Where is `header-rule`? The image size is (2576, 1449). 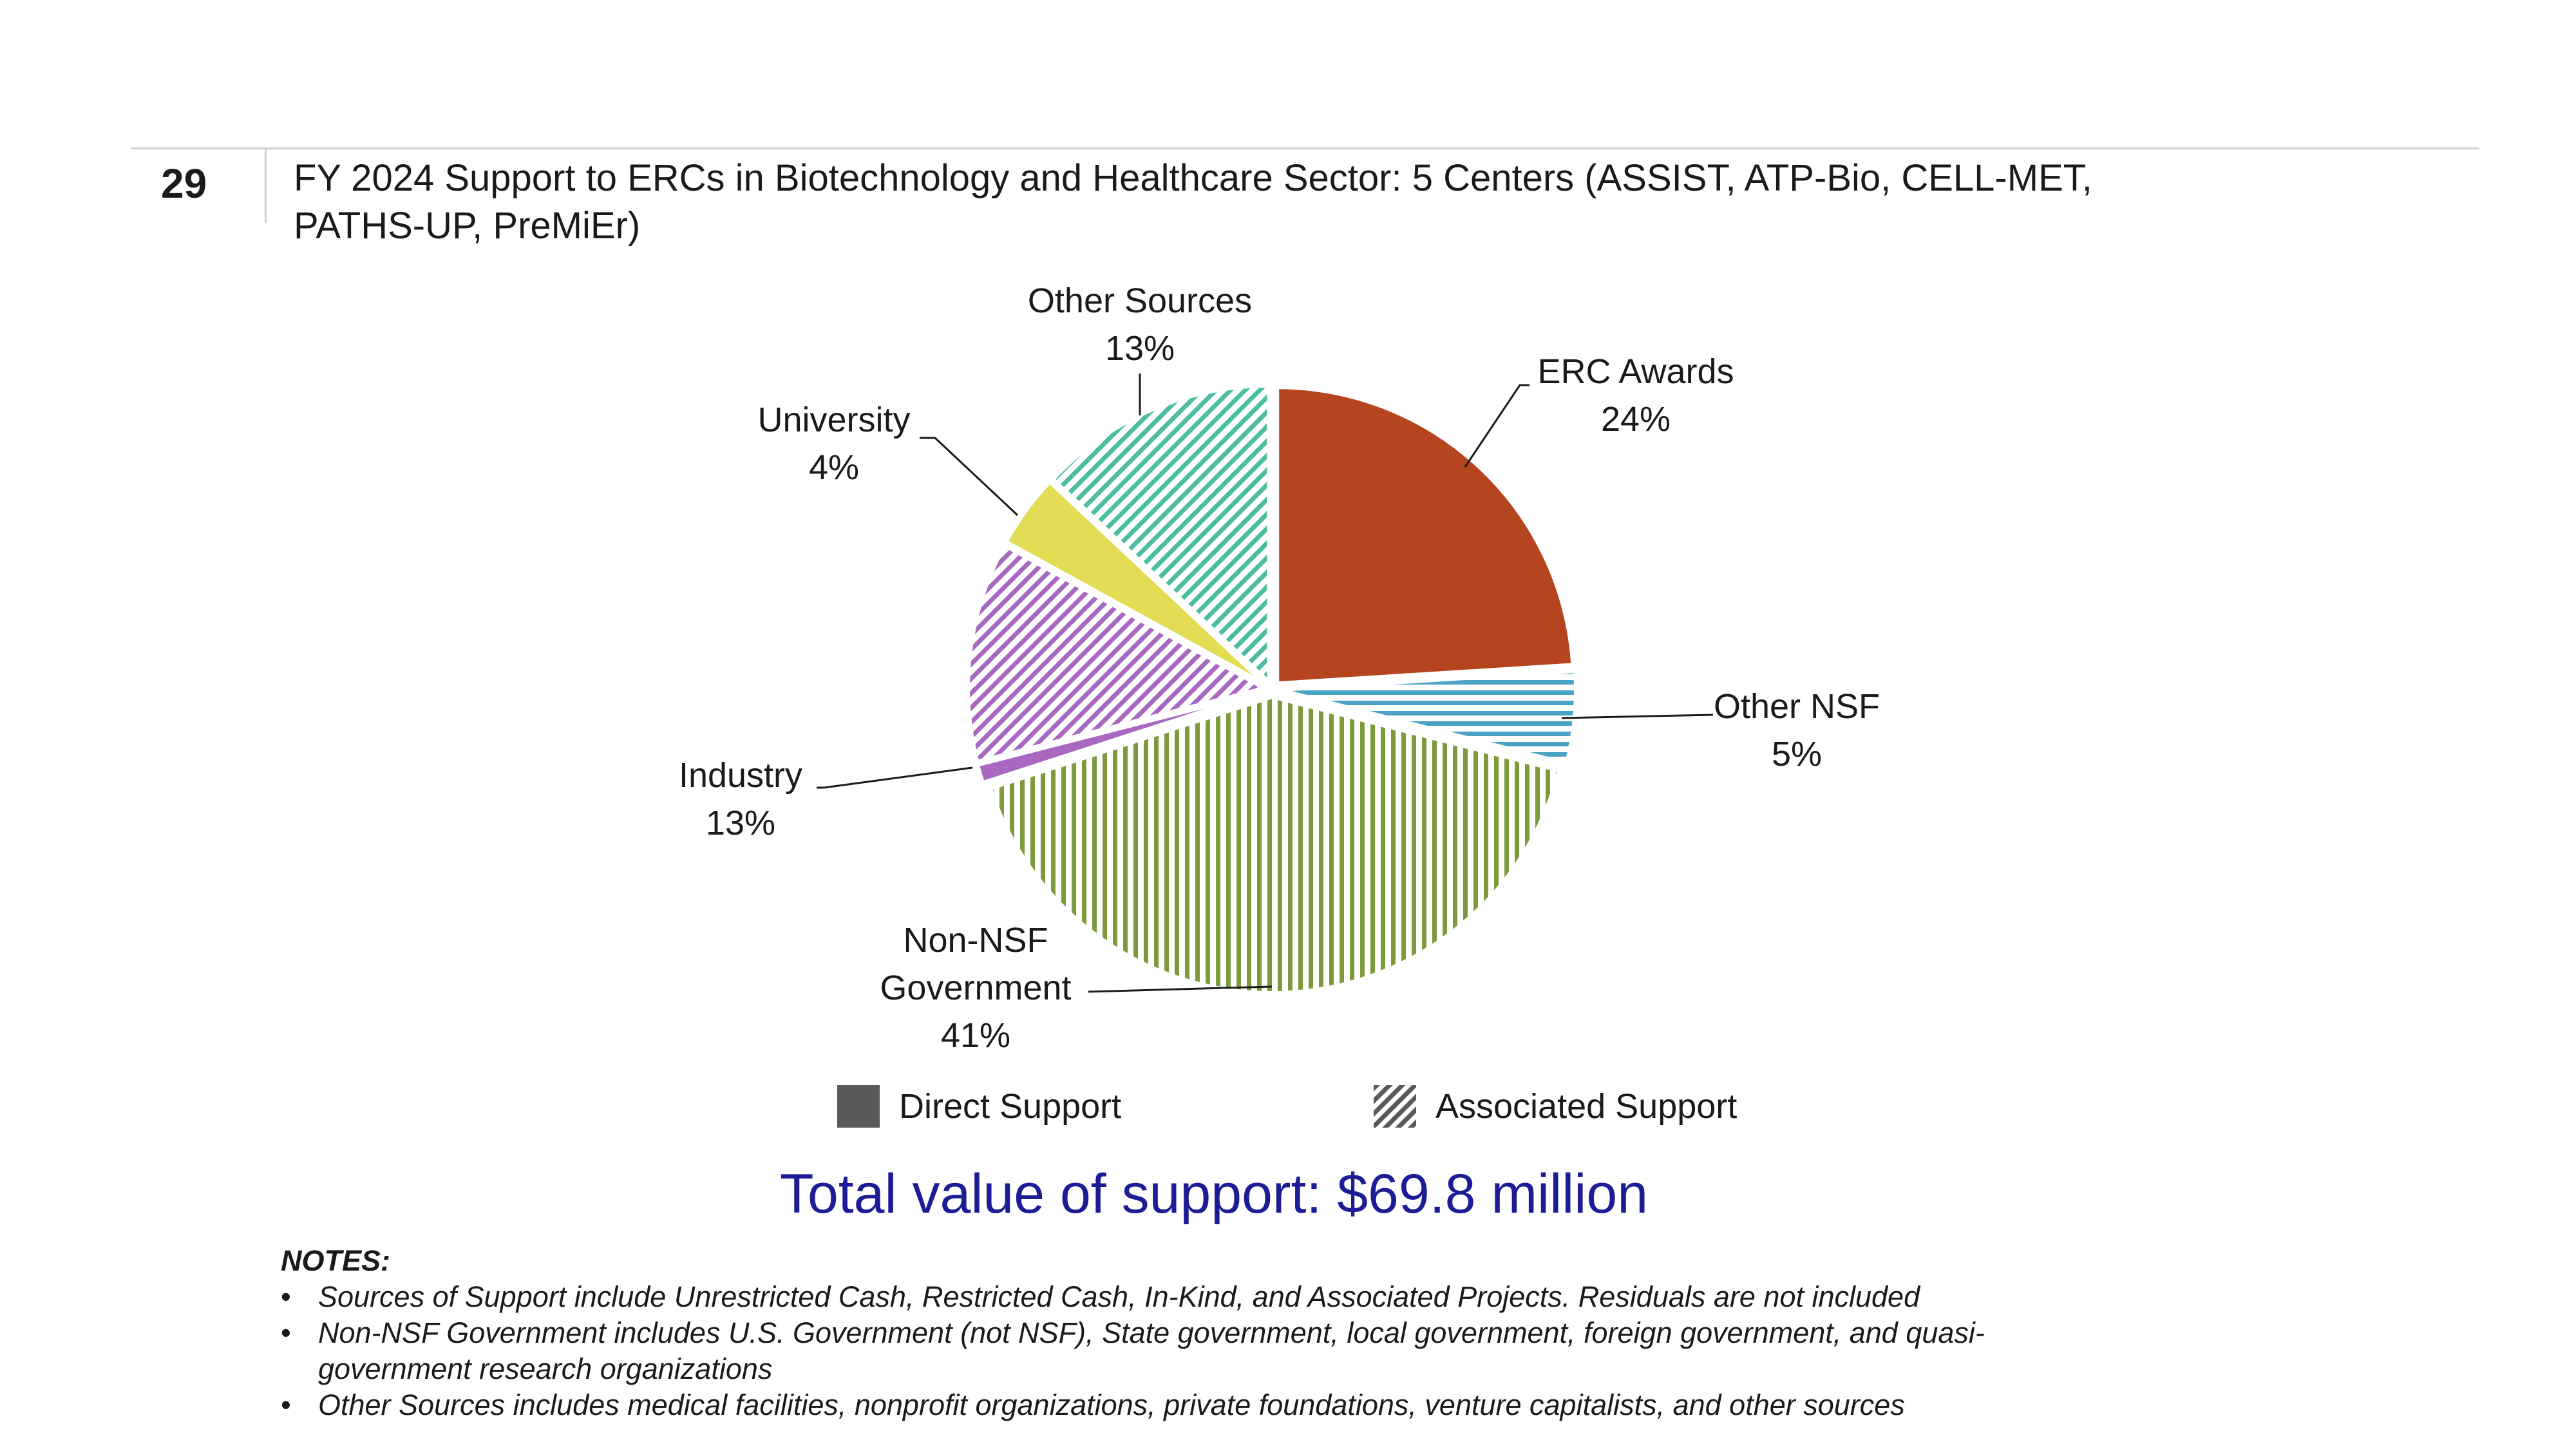 header-rule is located at coordinates (1305, 148).